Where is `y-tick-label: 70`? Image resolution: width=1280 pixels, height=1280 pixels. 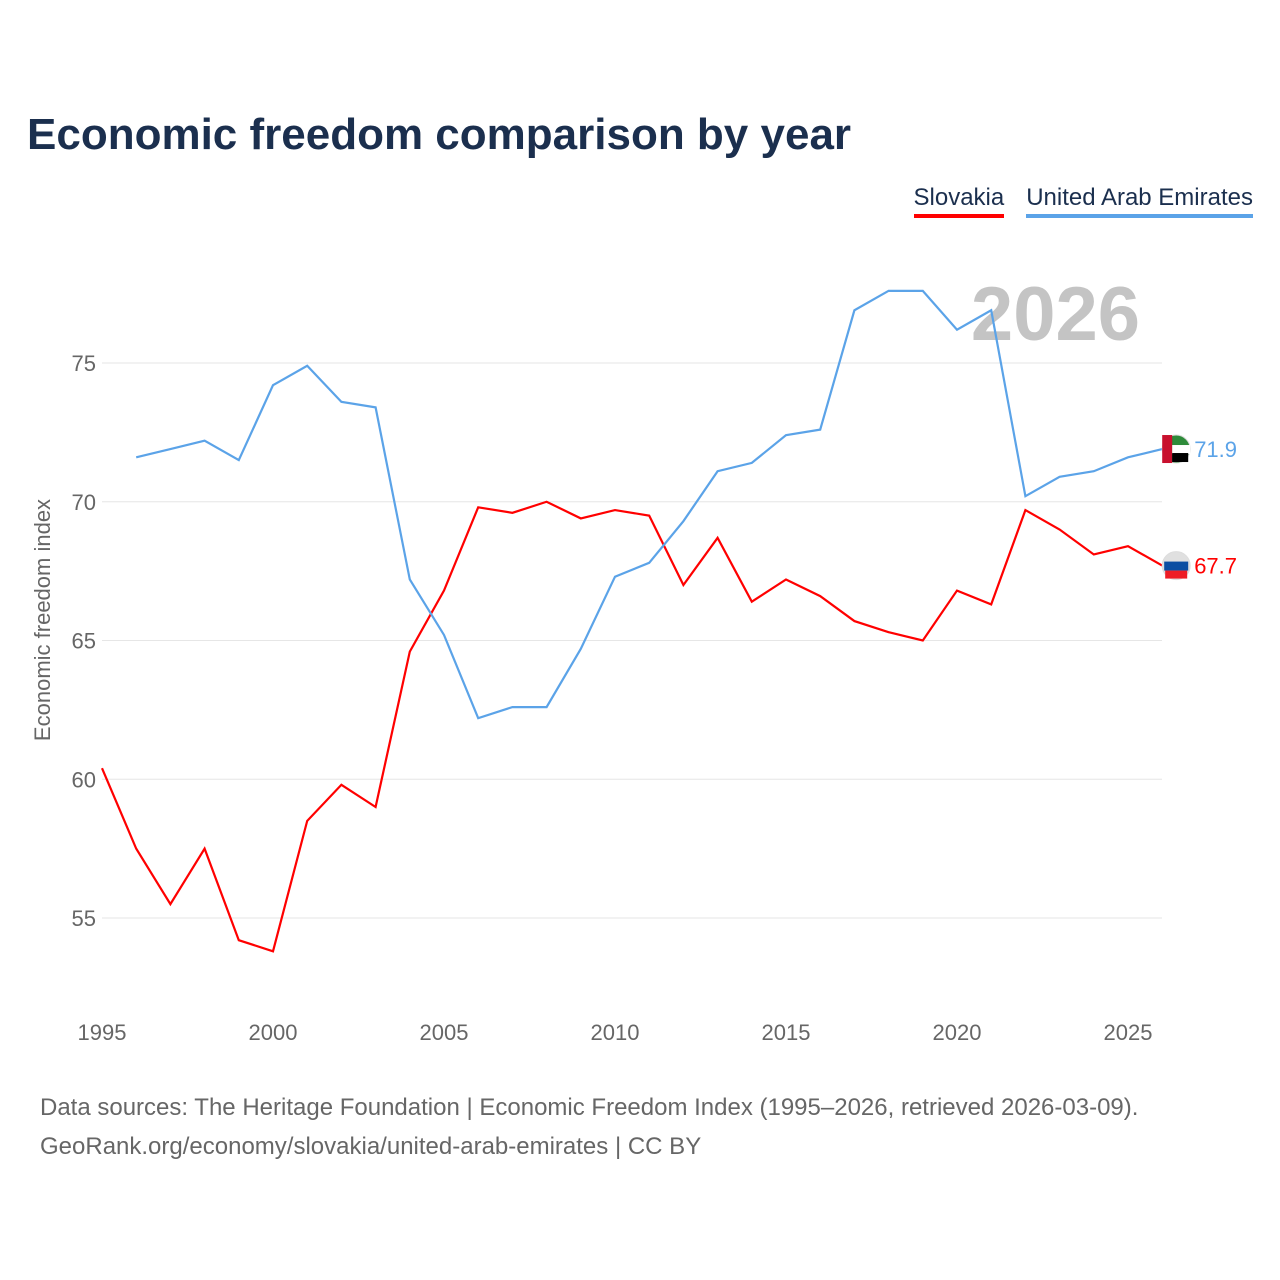
y-tick-label: 70 is located at coordinates (84, 502).